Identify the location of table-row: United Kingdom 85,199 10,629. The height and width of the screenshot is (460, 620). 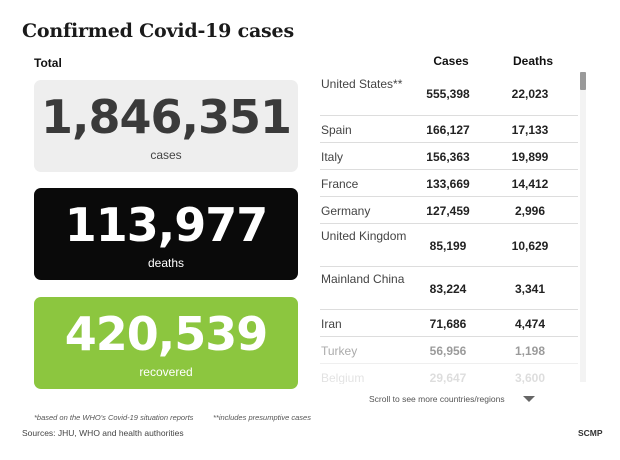
(449, 245).